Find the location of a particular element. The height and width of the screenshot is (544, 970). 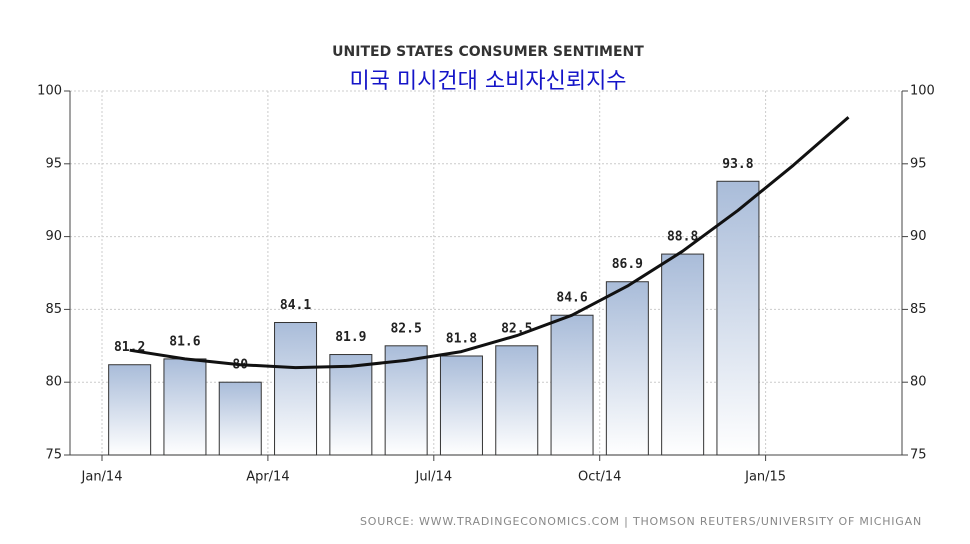

value-label: 86.9 is located at coordinates (627, 264).